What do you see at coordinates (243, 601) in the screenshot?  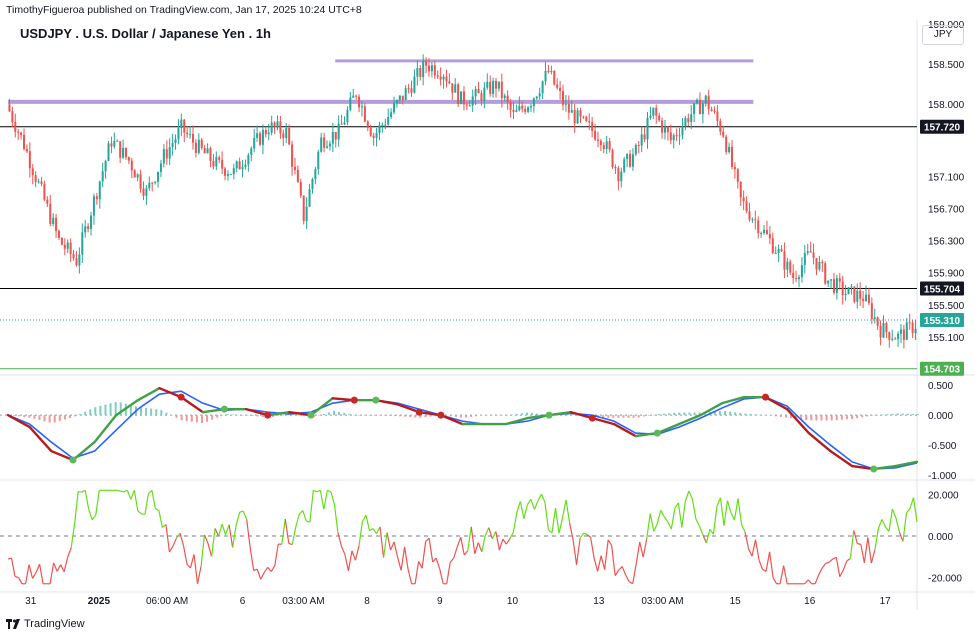 I see `time-tick-6: 6` at bounding box center [243, 601].